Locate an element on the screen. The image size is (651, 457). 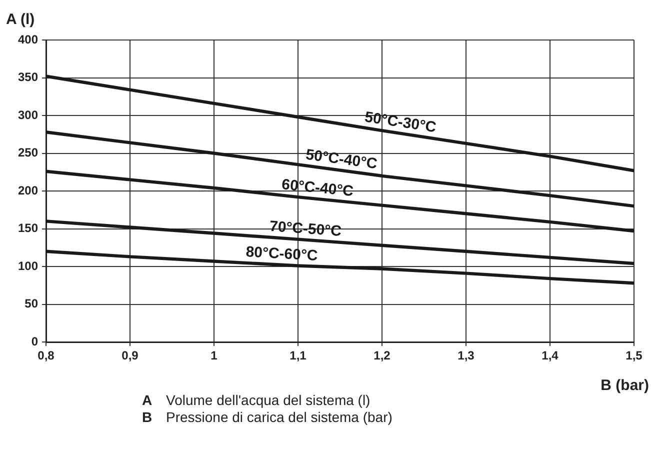
x-tick-label: 1,5 is located at coordinates (634, 355).